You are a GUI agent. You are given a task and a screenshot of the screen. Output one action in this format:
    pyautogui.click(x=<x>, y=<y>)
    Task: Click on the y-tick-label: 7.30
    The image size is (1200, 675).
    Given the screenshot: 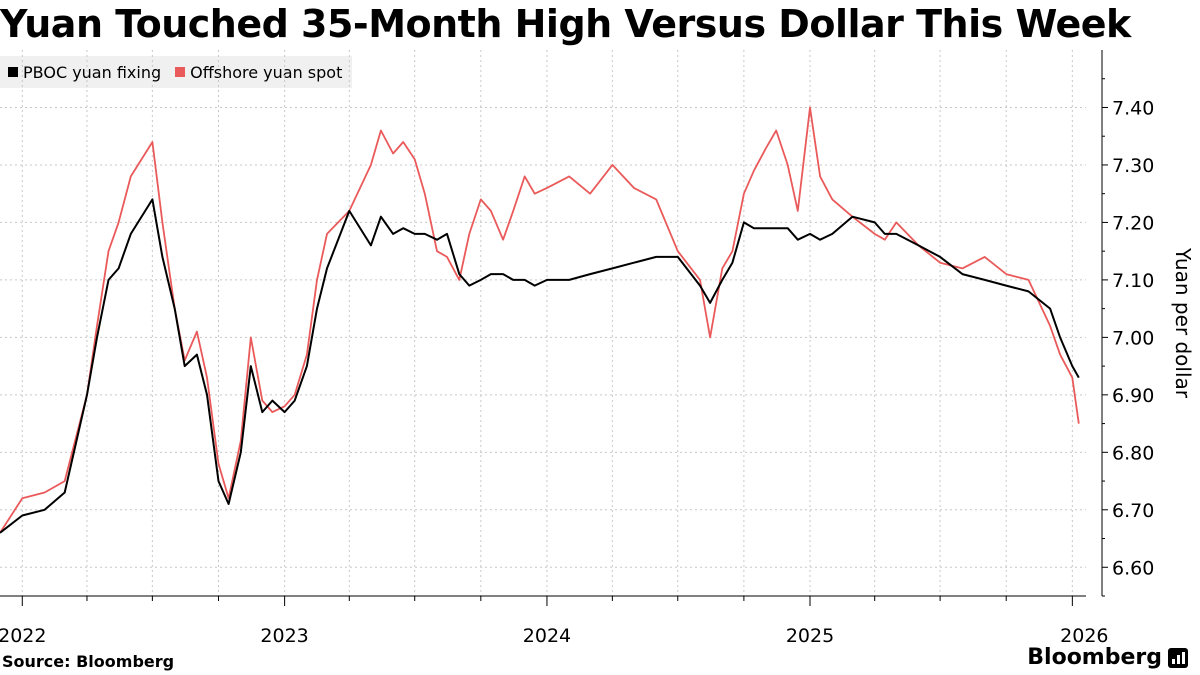 What is the action you would take?
    pyautogui.click(x=1133, y=166)
    